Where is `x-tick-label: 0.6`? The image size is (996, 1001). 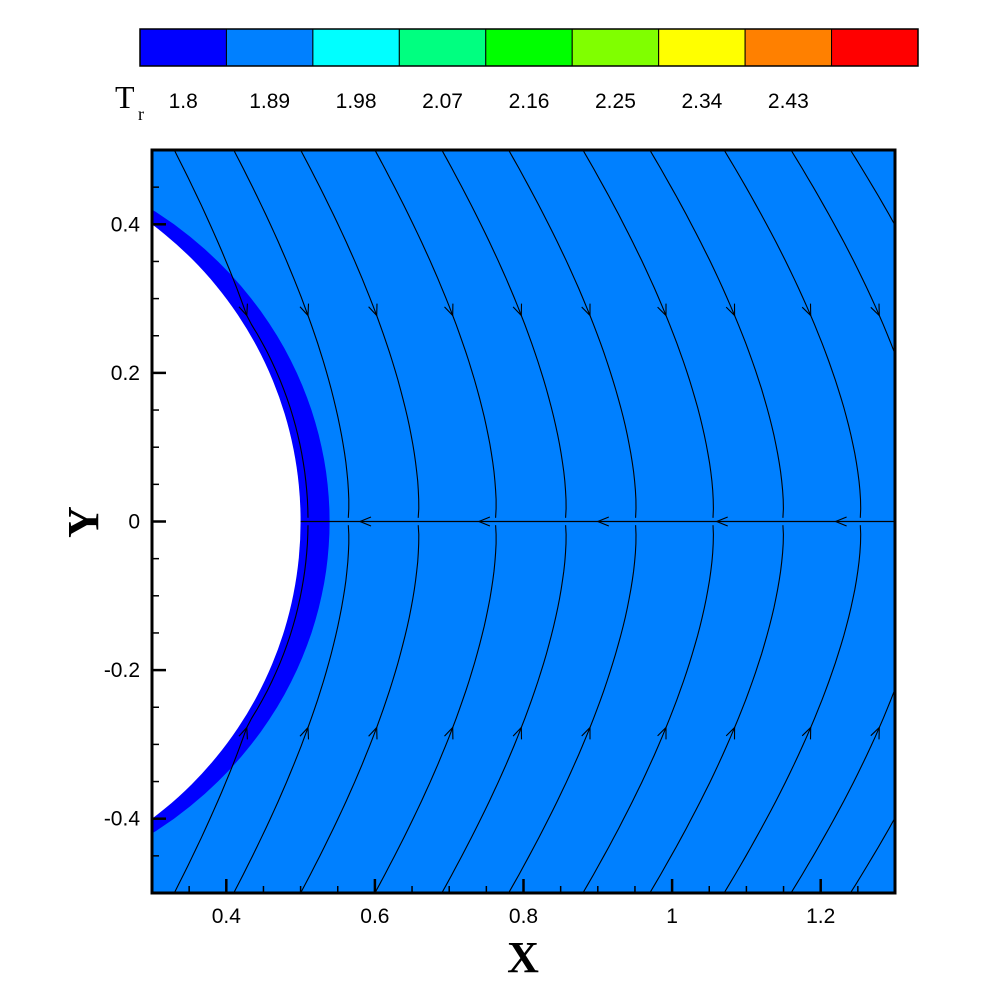
x-tick-label: 0.6 is located at coordinates (374, 916).